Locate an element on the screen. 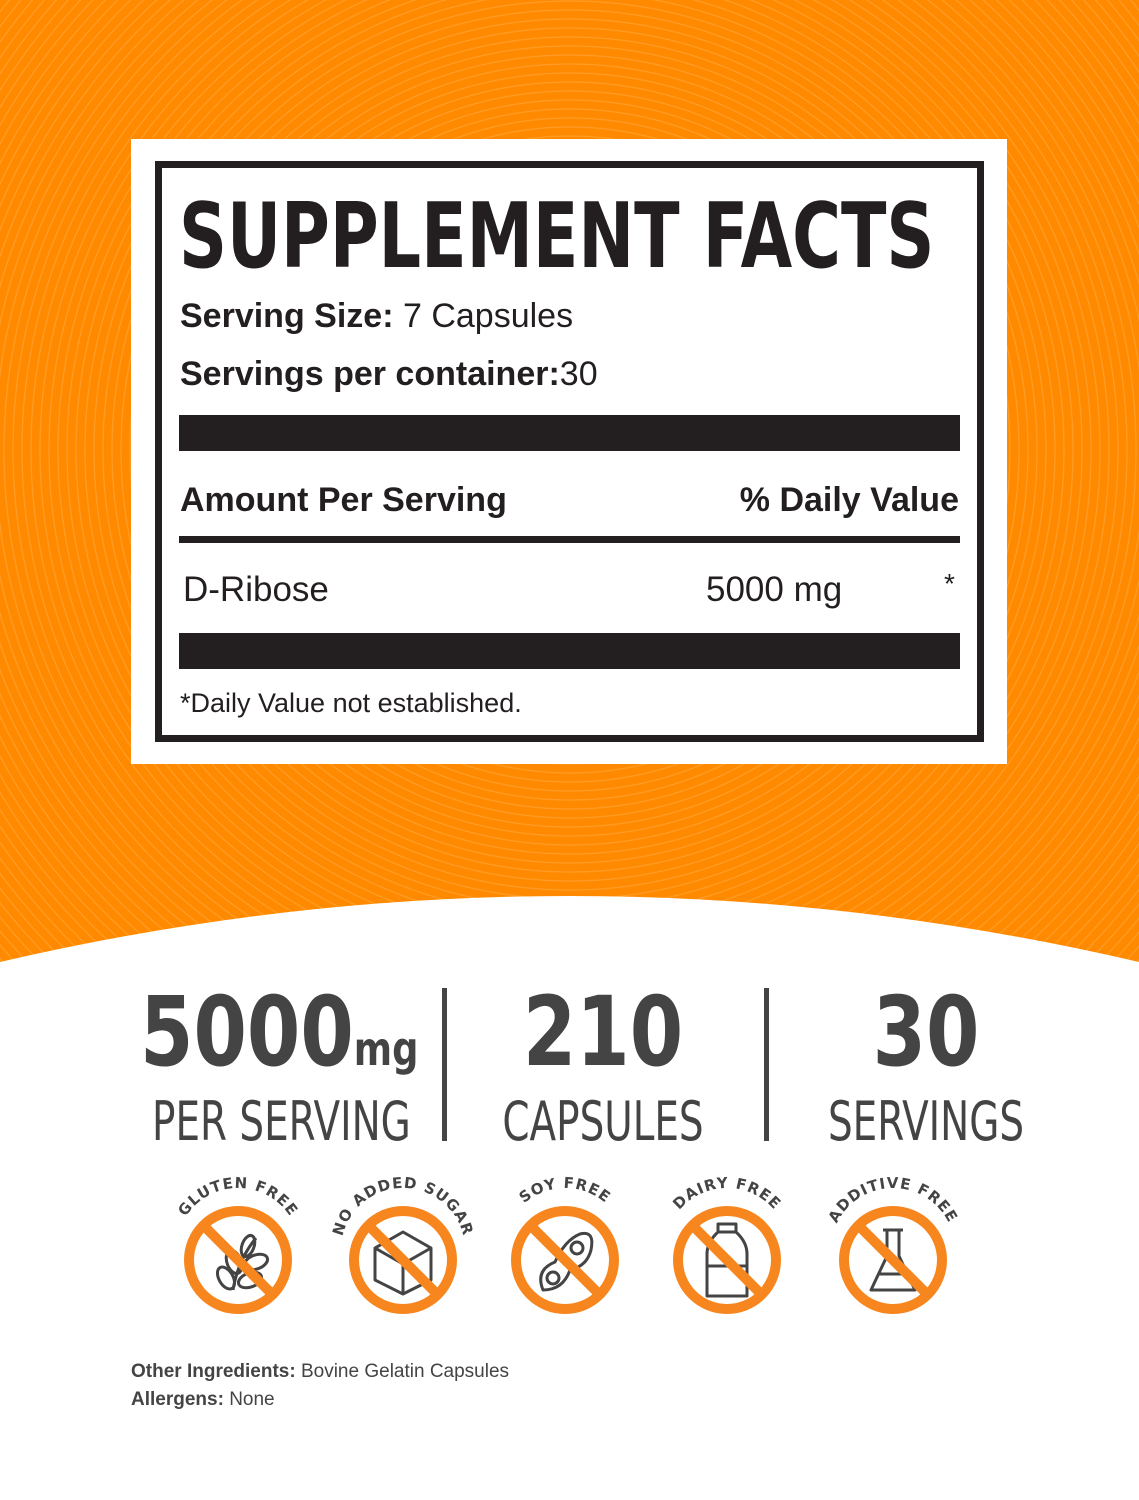  badge-no-added-sugar: NO ADDED SUGAR is located at coordinates (403, 1249).